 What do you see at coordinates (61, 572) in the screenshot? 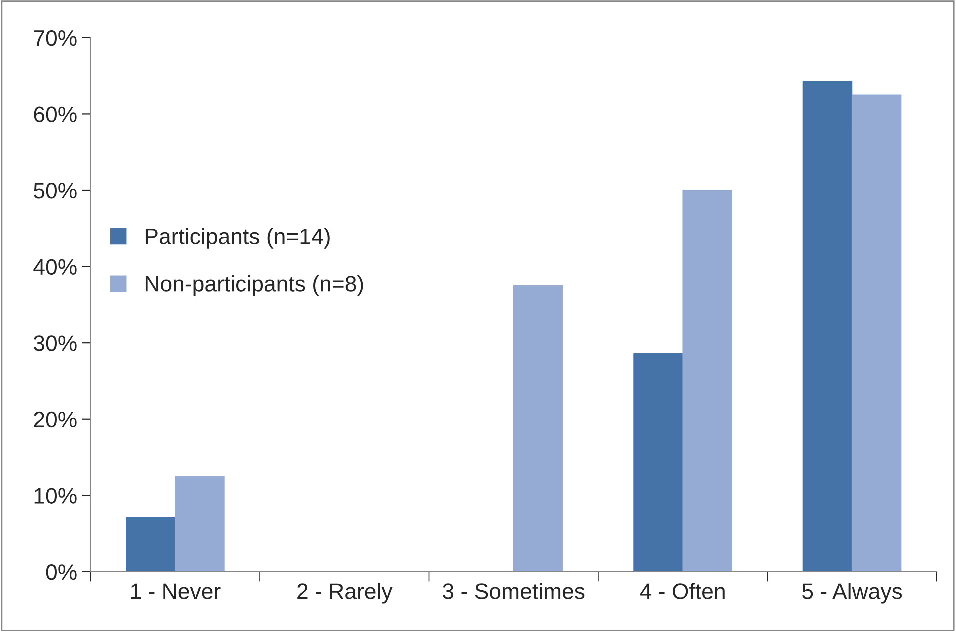
I see `y-tick-label: 0%` at bounding box center [61, 572].